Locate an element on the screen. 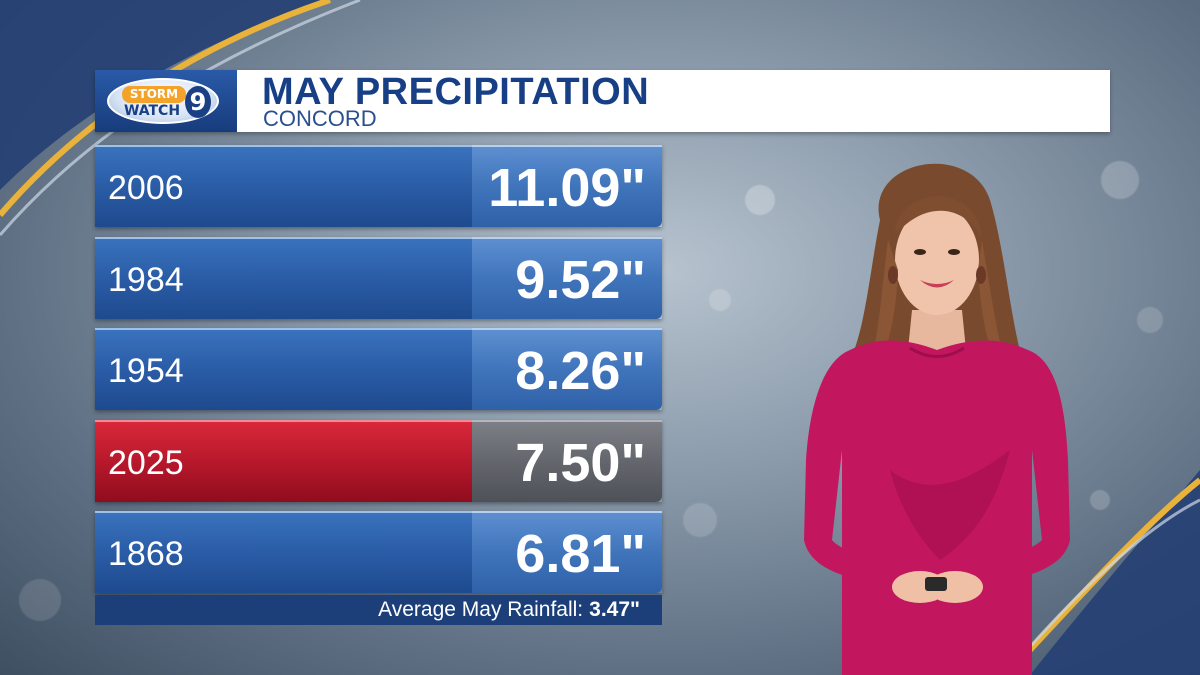 The width and height of the screenshot is (1200, 675). logo-watch-text: WATCH is located at coordinates (152, 111).